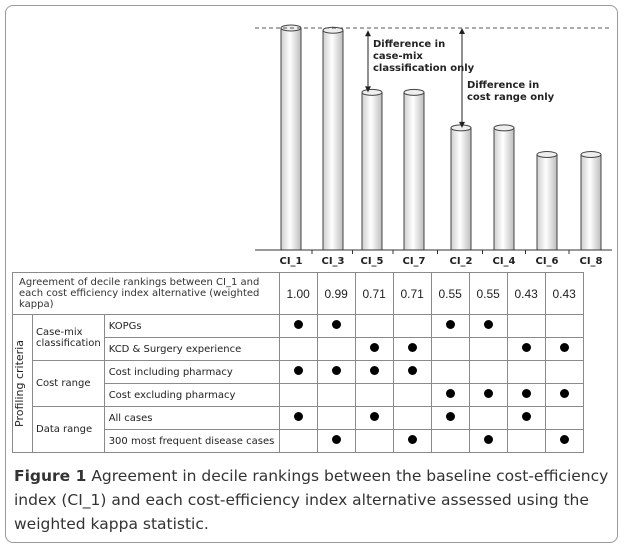 Image resolution: width=625 pixels, height=549 pixels. I want to click on table-row: 300 most frequent disease cases, so click(298, 441).